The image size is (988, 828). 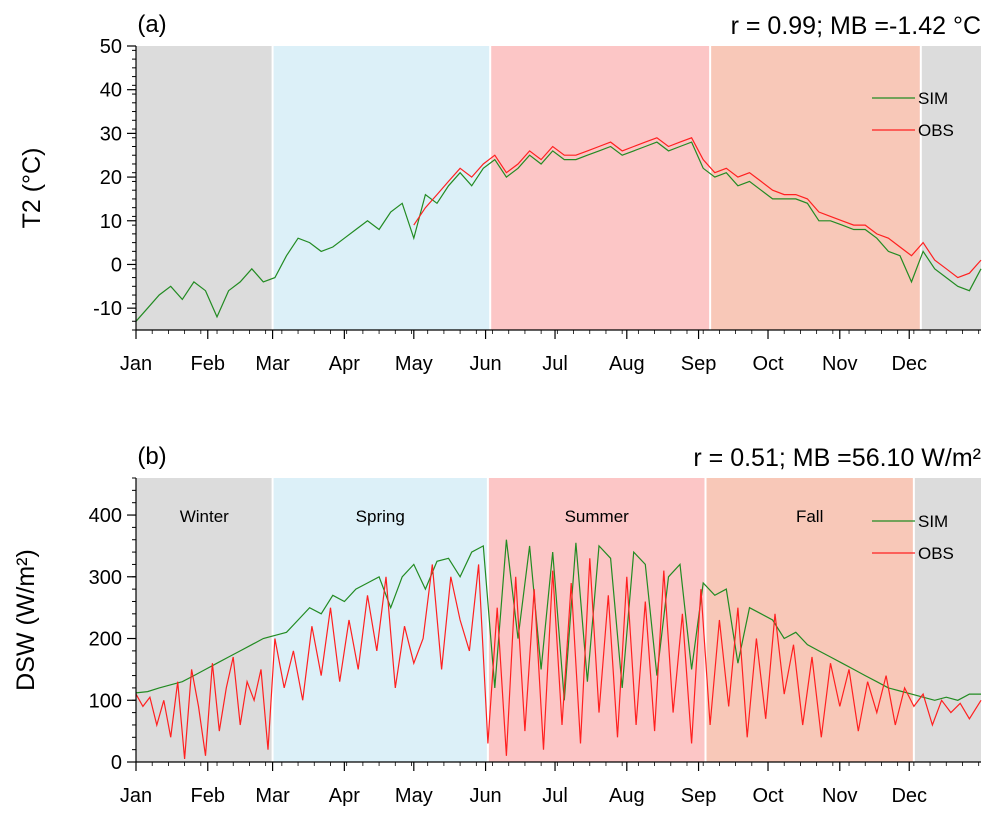 What do you see at coordinates (105, 516) in the screenshot?
I see `y-tick-label: 400` at bounding box center [105, 516].